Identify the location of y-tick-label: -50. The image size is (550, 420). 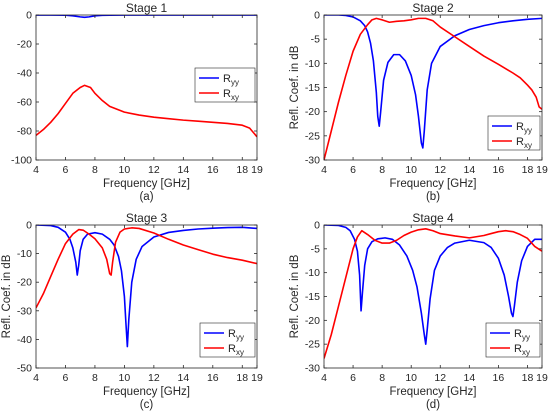
(24, 369).